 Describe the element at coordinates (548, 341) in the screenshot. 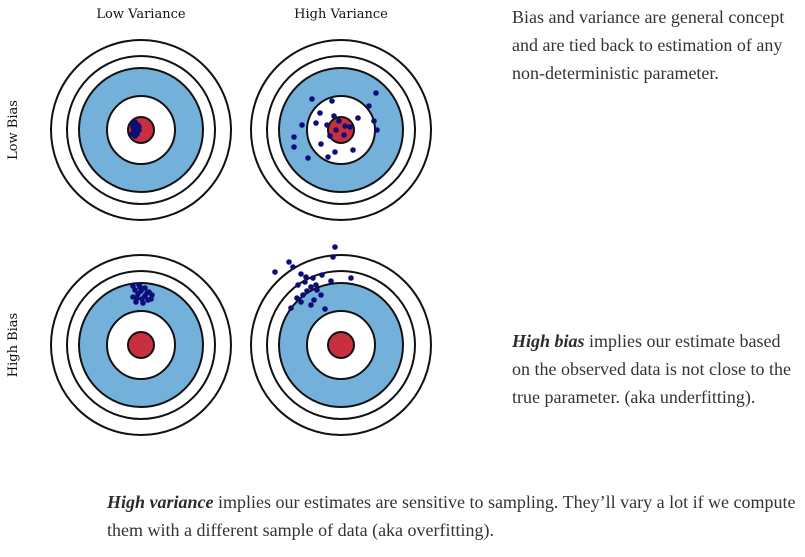

I see `high-bias-term: High bias` at that location.